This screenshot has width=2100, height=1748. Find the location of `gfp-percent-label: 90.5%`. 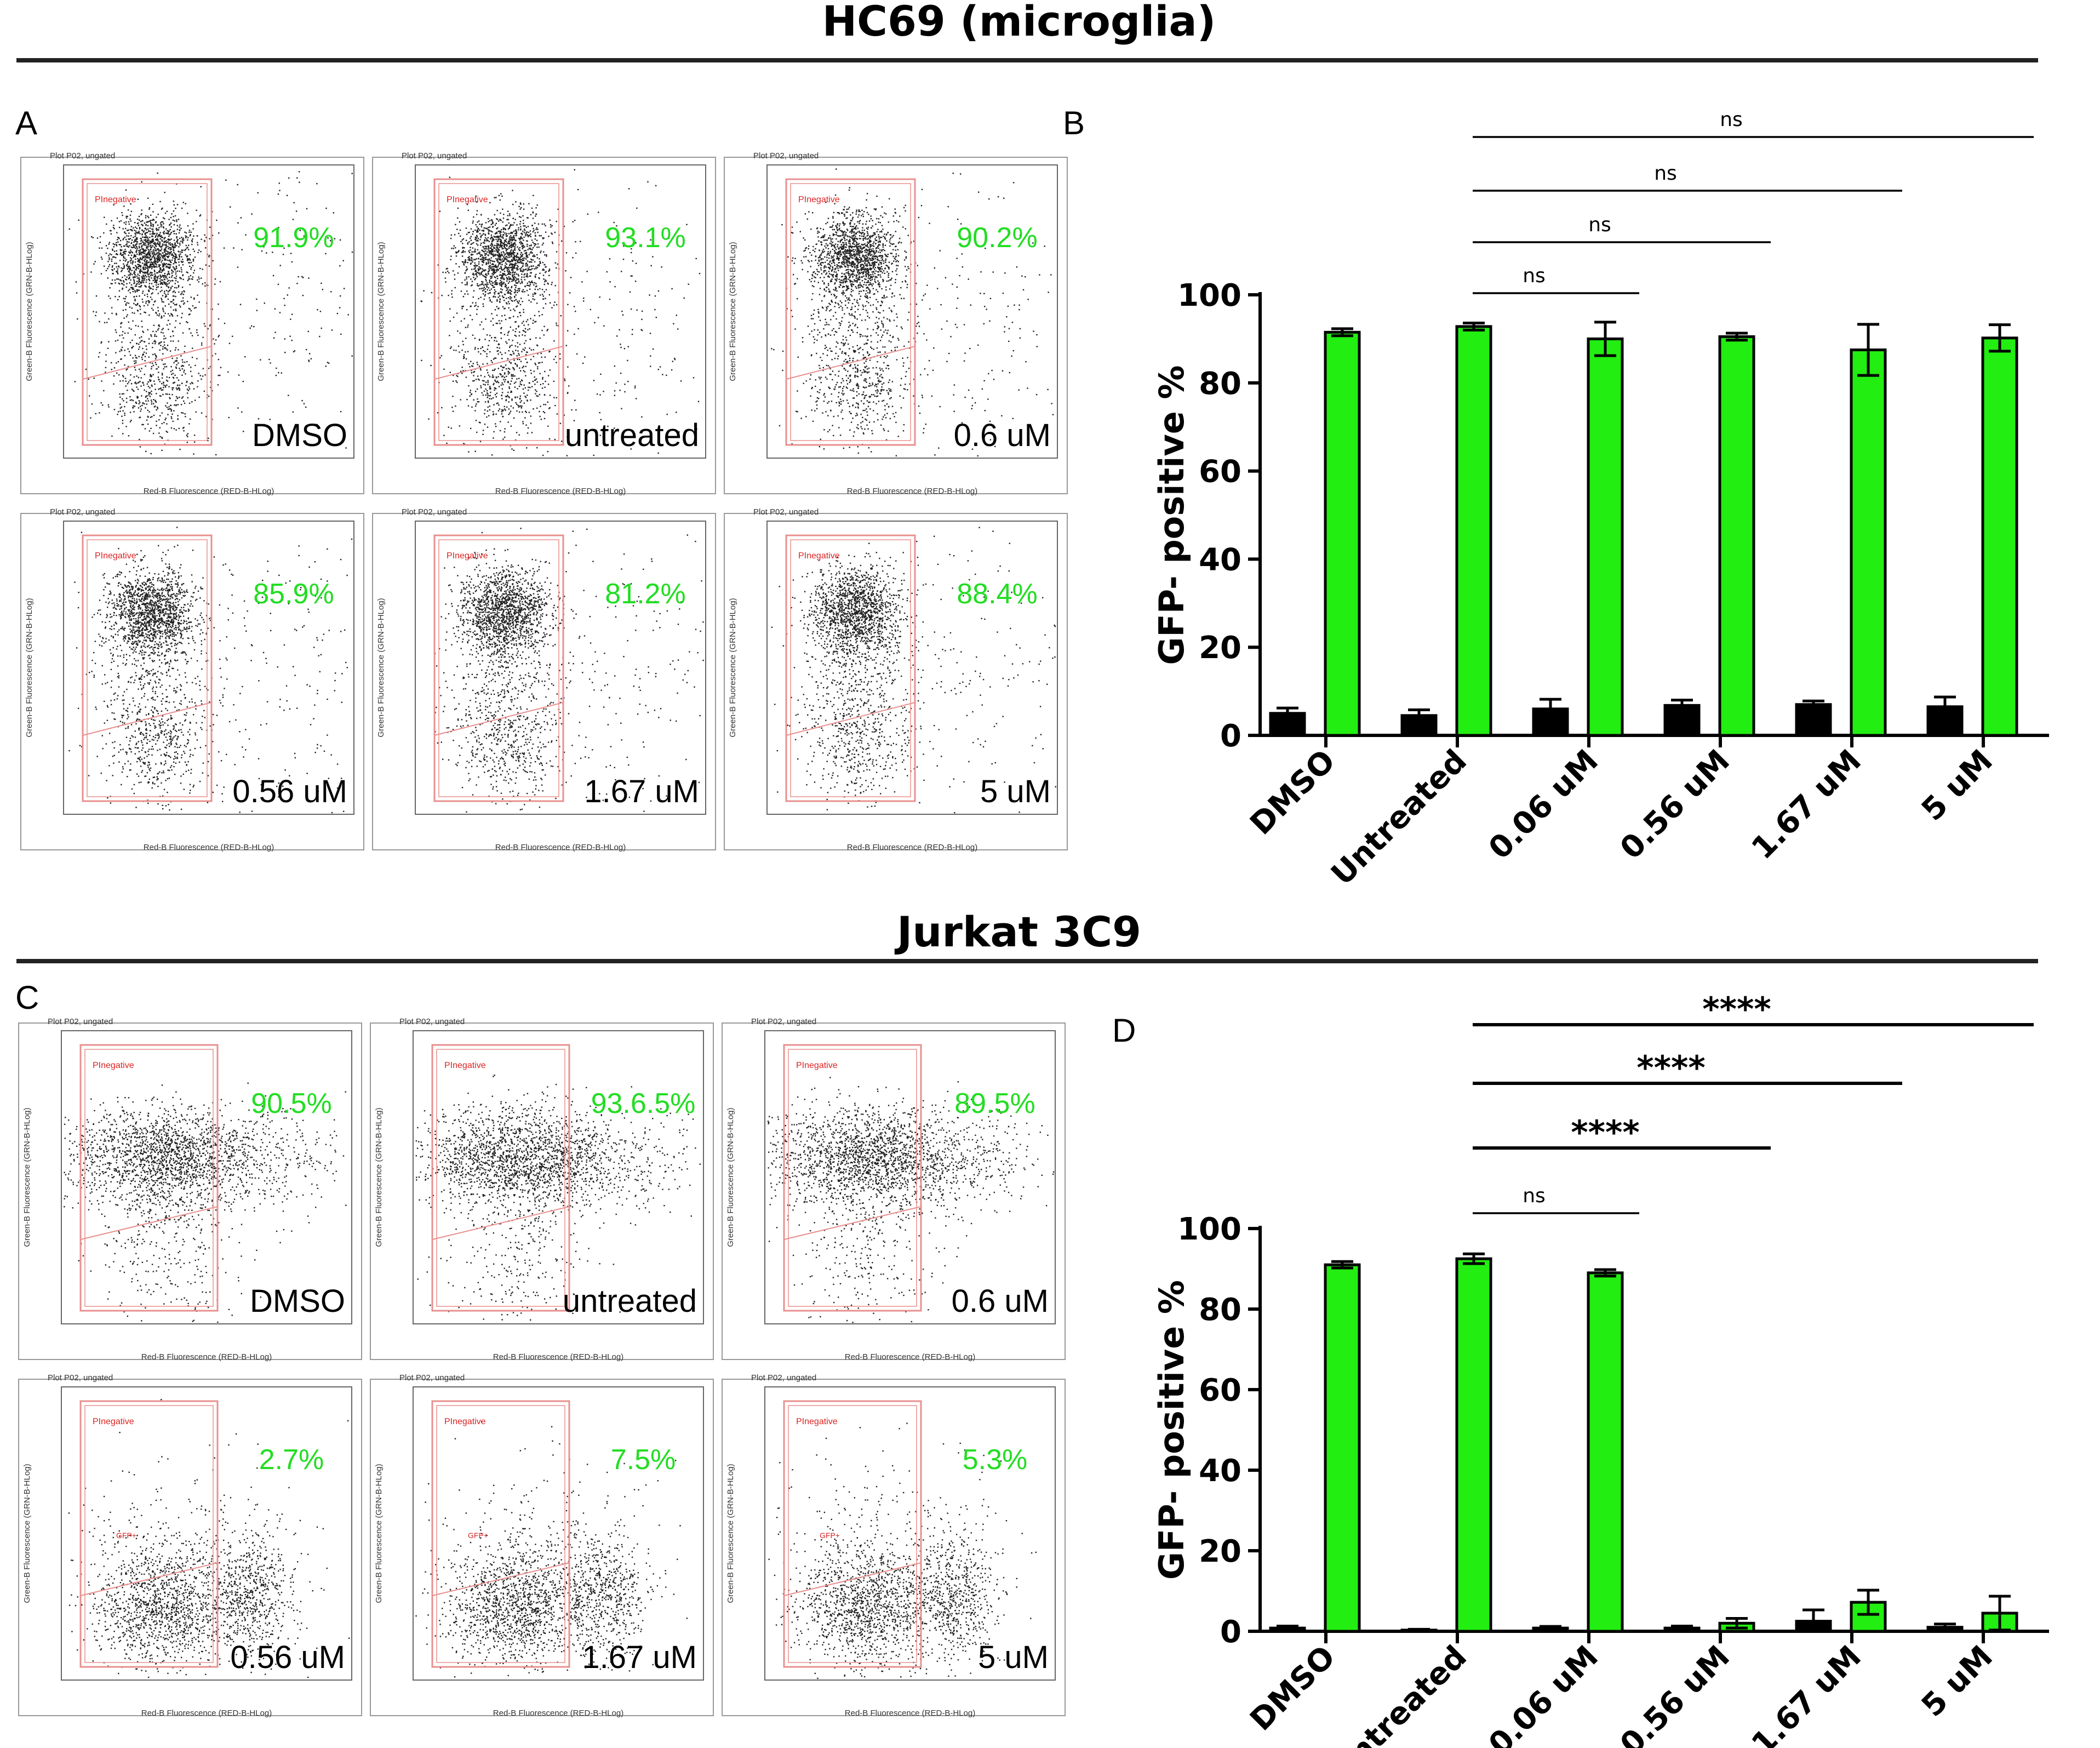

gfp-percent-label: 90.5% is located at coordinates (291, 1103).